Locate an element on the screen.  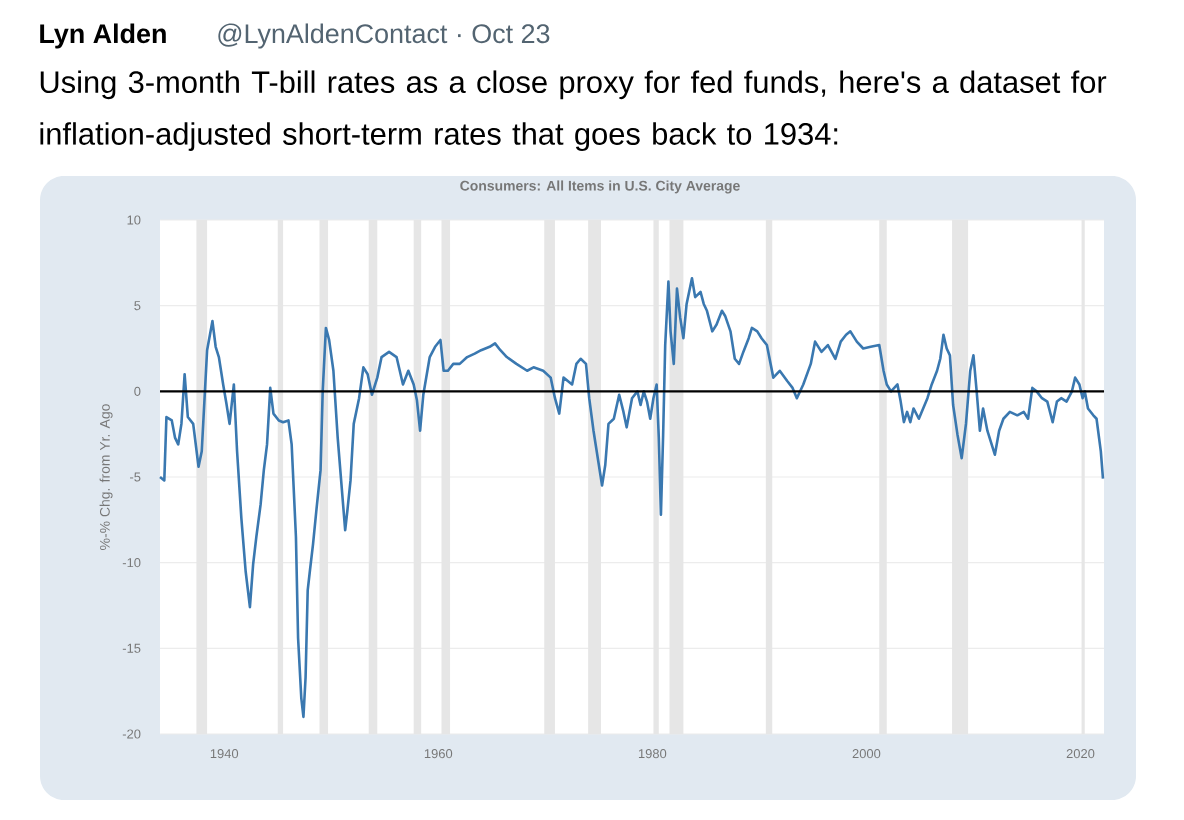
text: Lyn Alden is located at coordinates (103, 36).